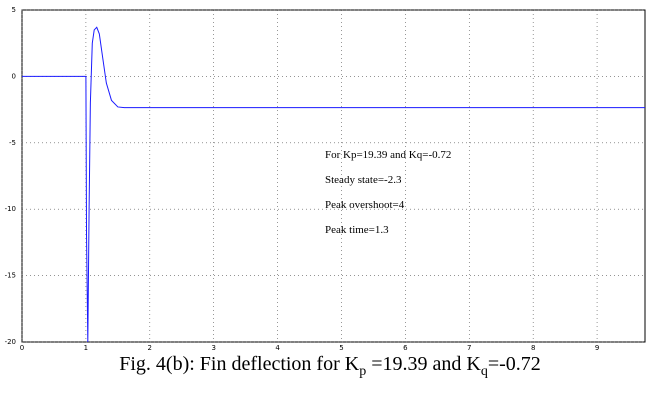 The height and width of the screenshot is (403, 657). I want to click on x-tick-label: 7, so click(469, 348).